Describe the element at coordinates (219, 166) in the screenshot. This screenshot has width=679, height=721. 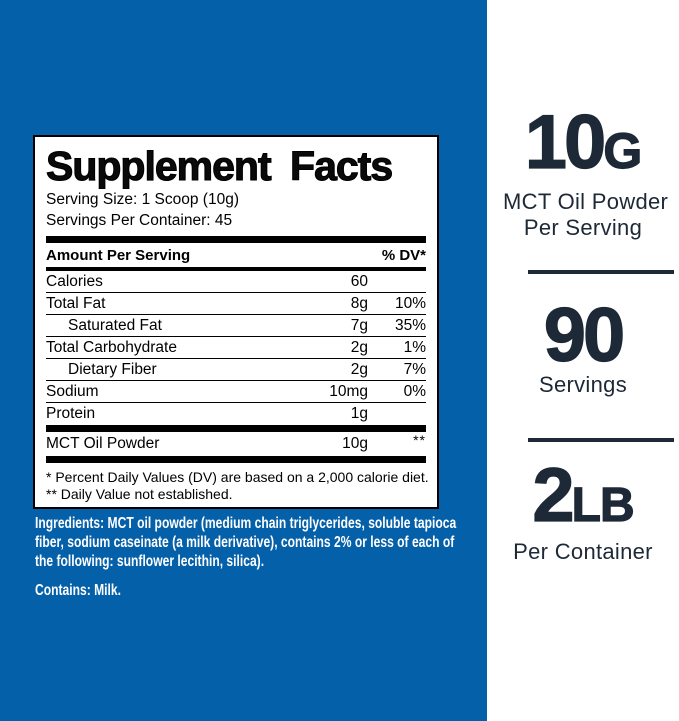
I see `facts-title: Supplement Facts` at that location.